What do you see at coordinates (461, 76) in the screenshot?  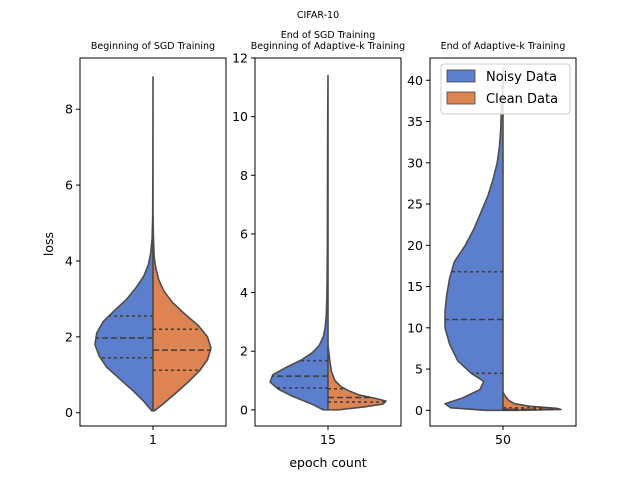 I see `legend-swatch-noisy` at bounding box center [461, 76].